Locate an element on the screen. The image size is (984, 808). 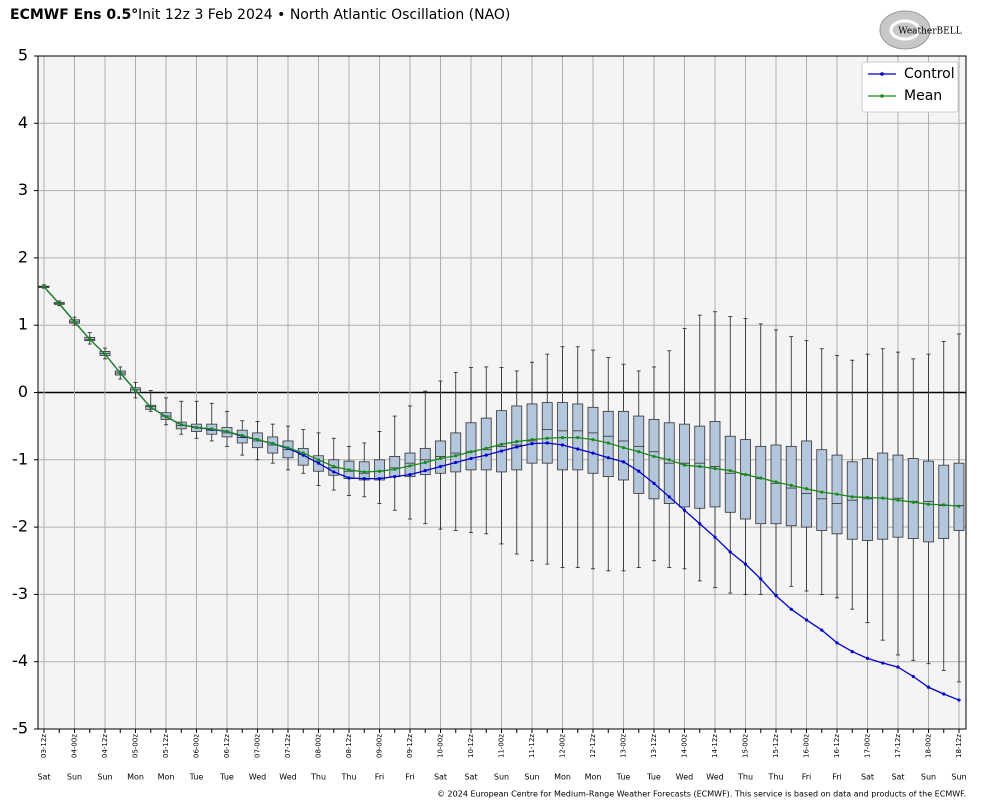
x-tick-label: 17-00z is located at coordinates (868, 746).